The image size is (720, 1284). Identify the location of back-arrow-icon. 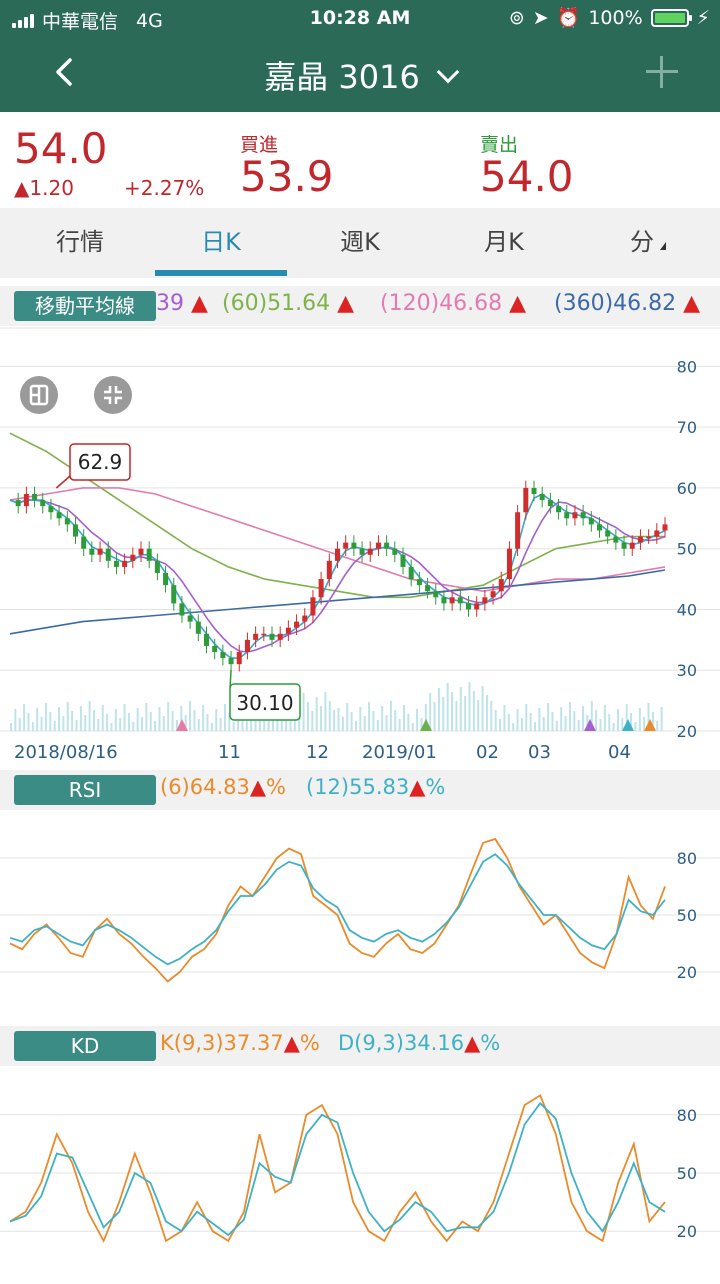
(64, 72).